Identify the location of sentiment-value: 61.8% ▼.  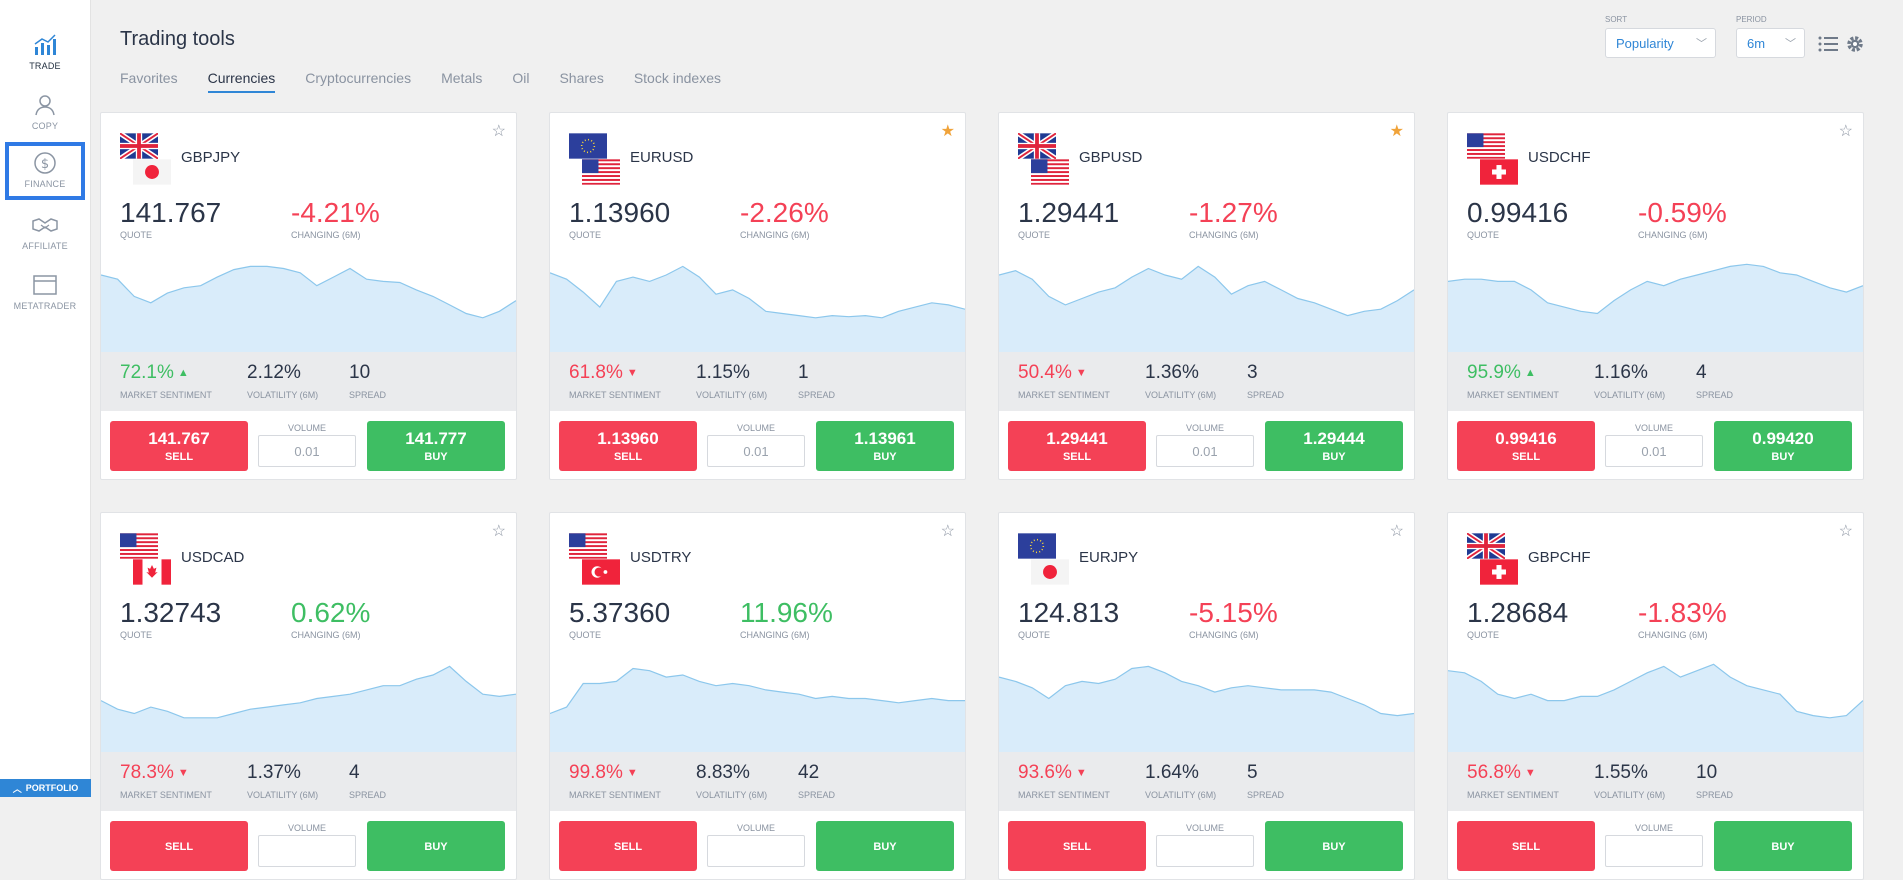
(603, 373).